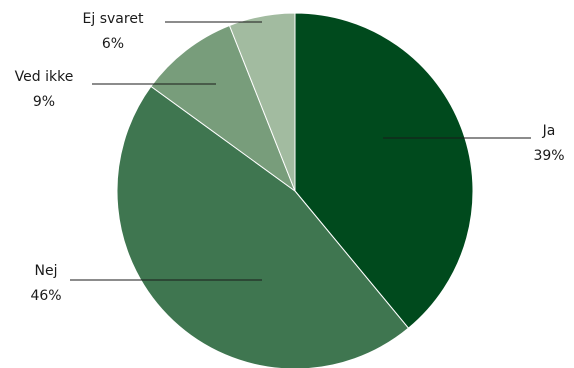  I want to click on slice-label-ved-ikke-name: Ved ikke, so click(44, 77).